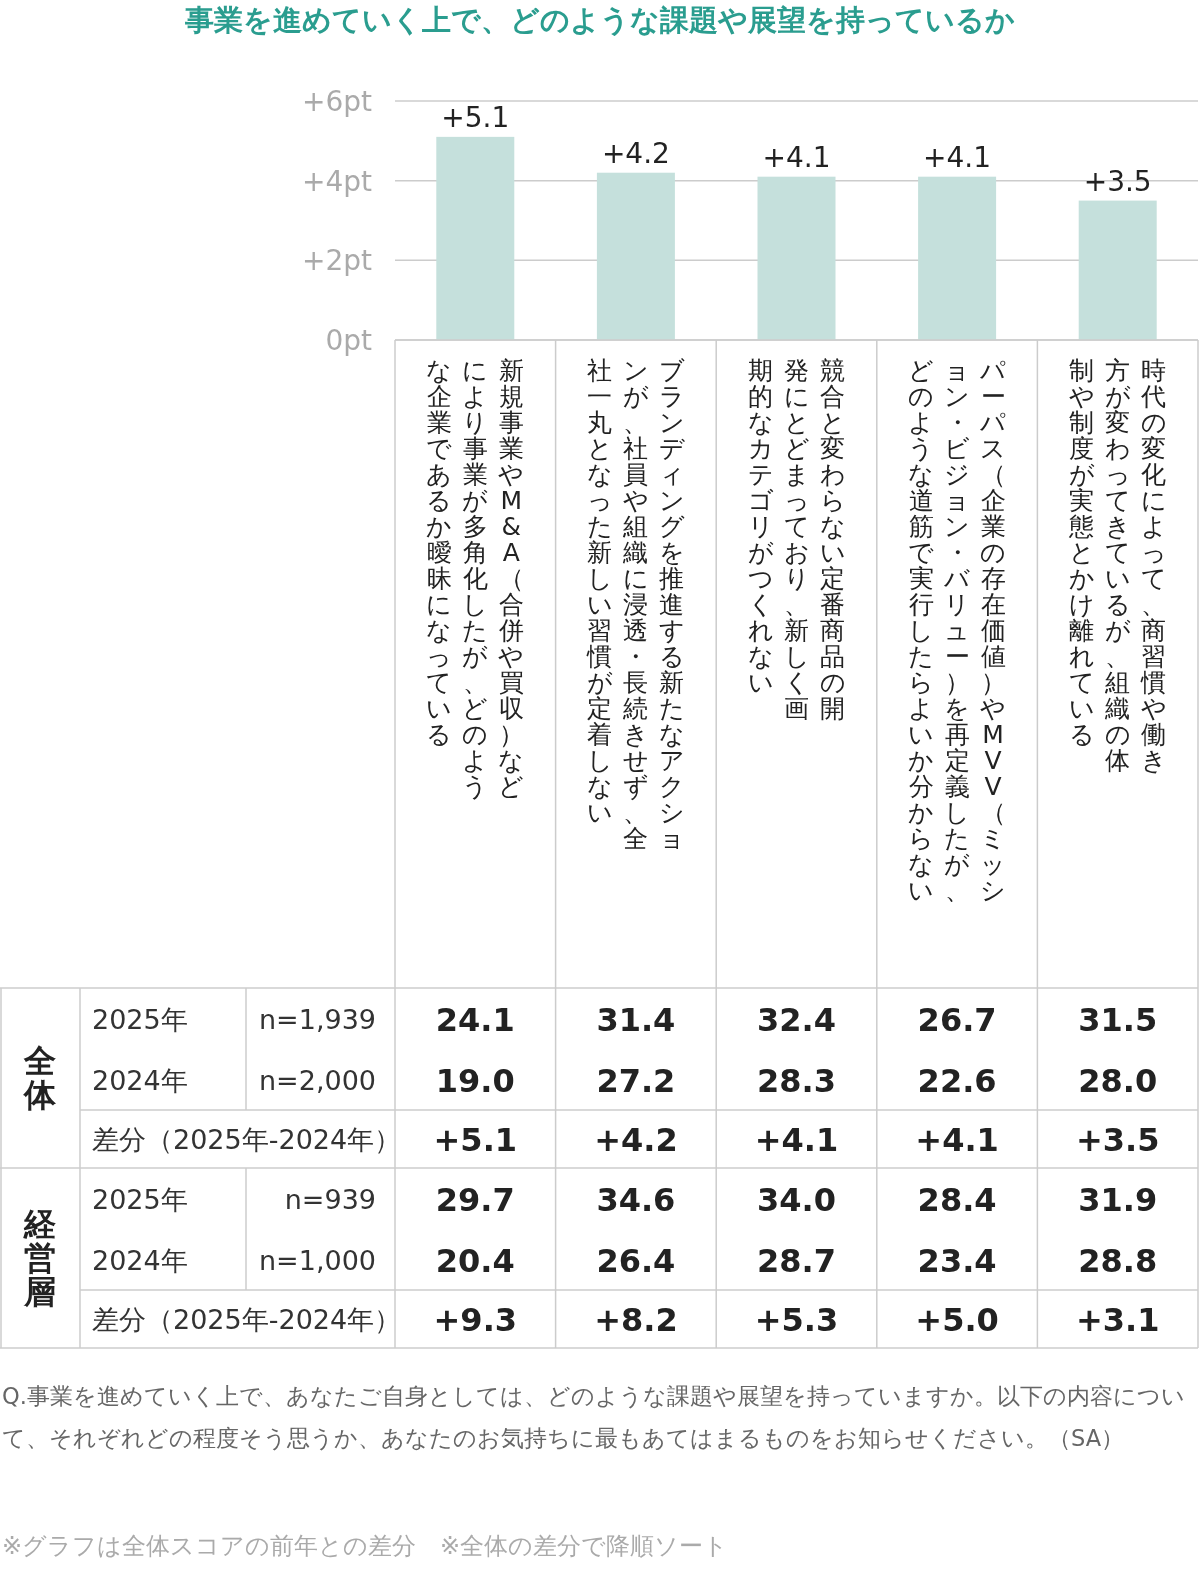  Describe the element at coordinates (636, 1080) in the screenshot. I see `data-label: 27.2` at that location.